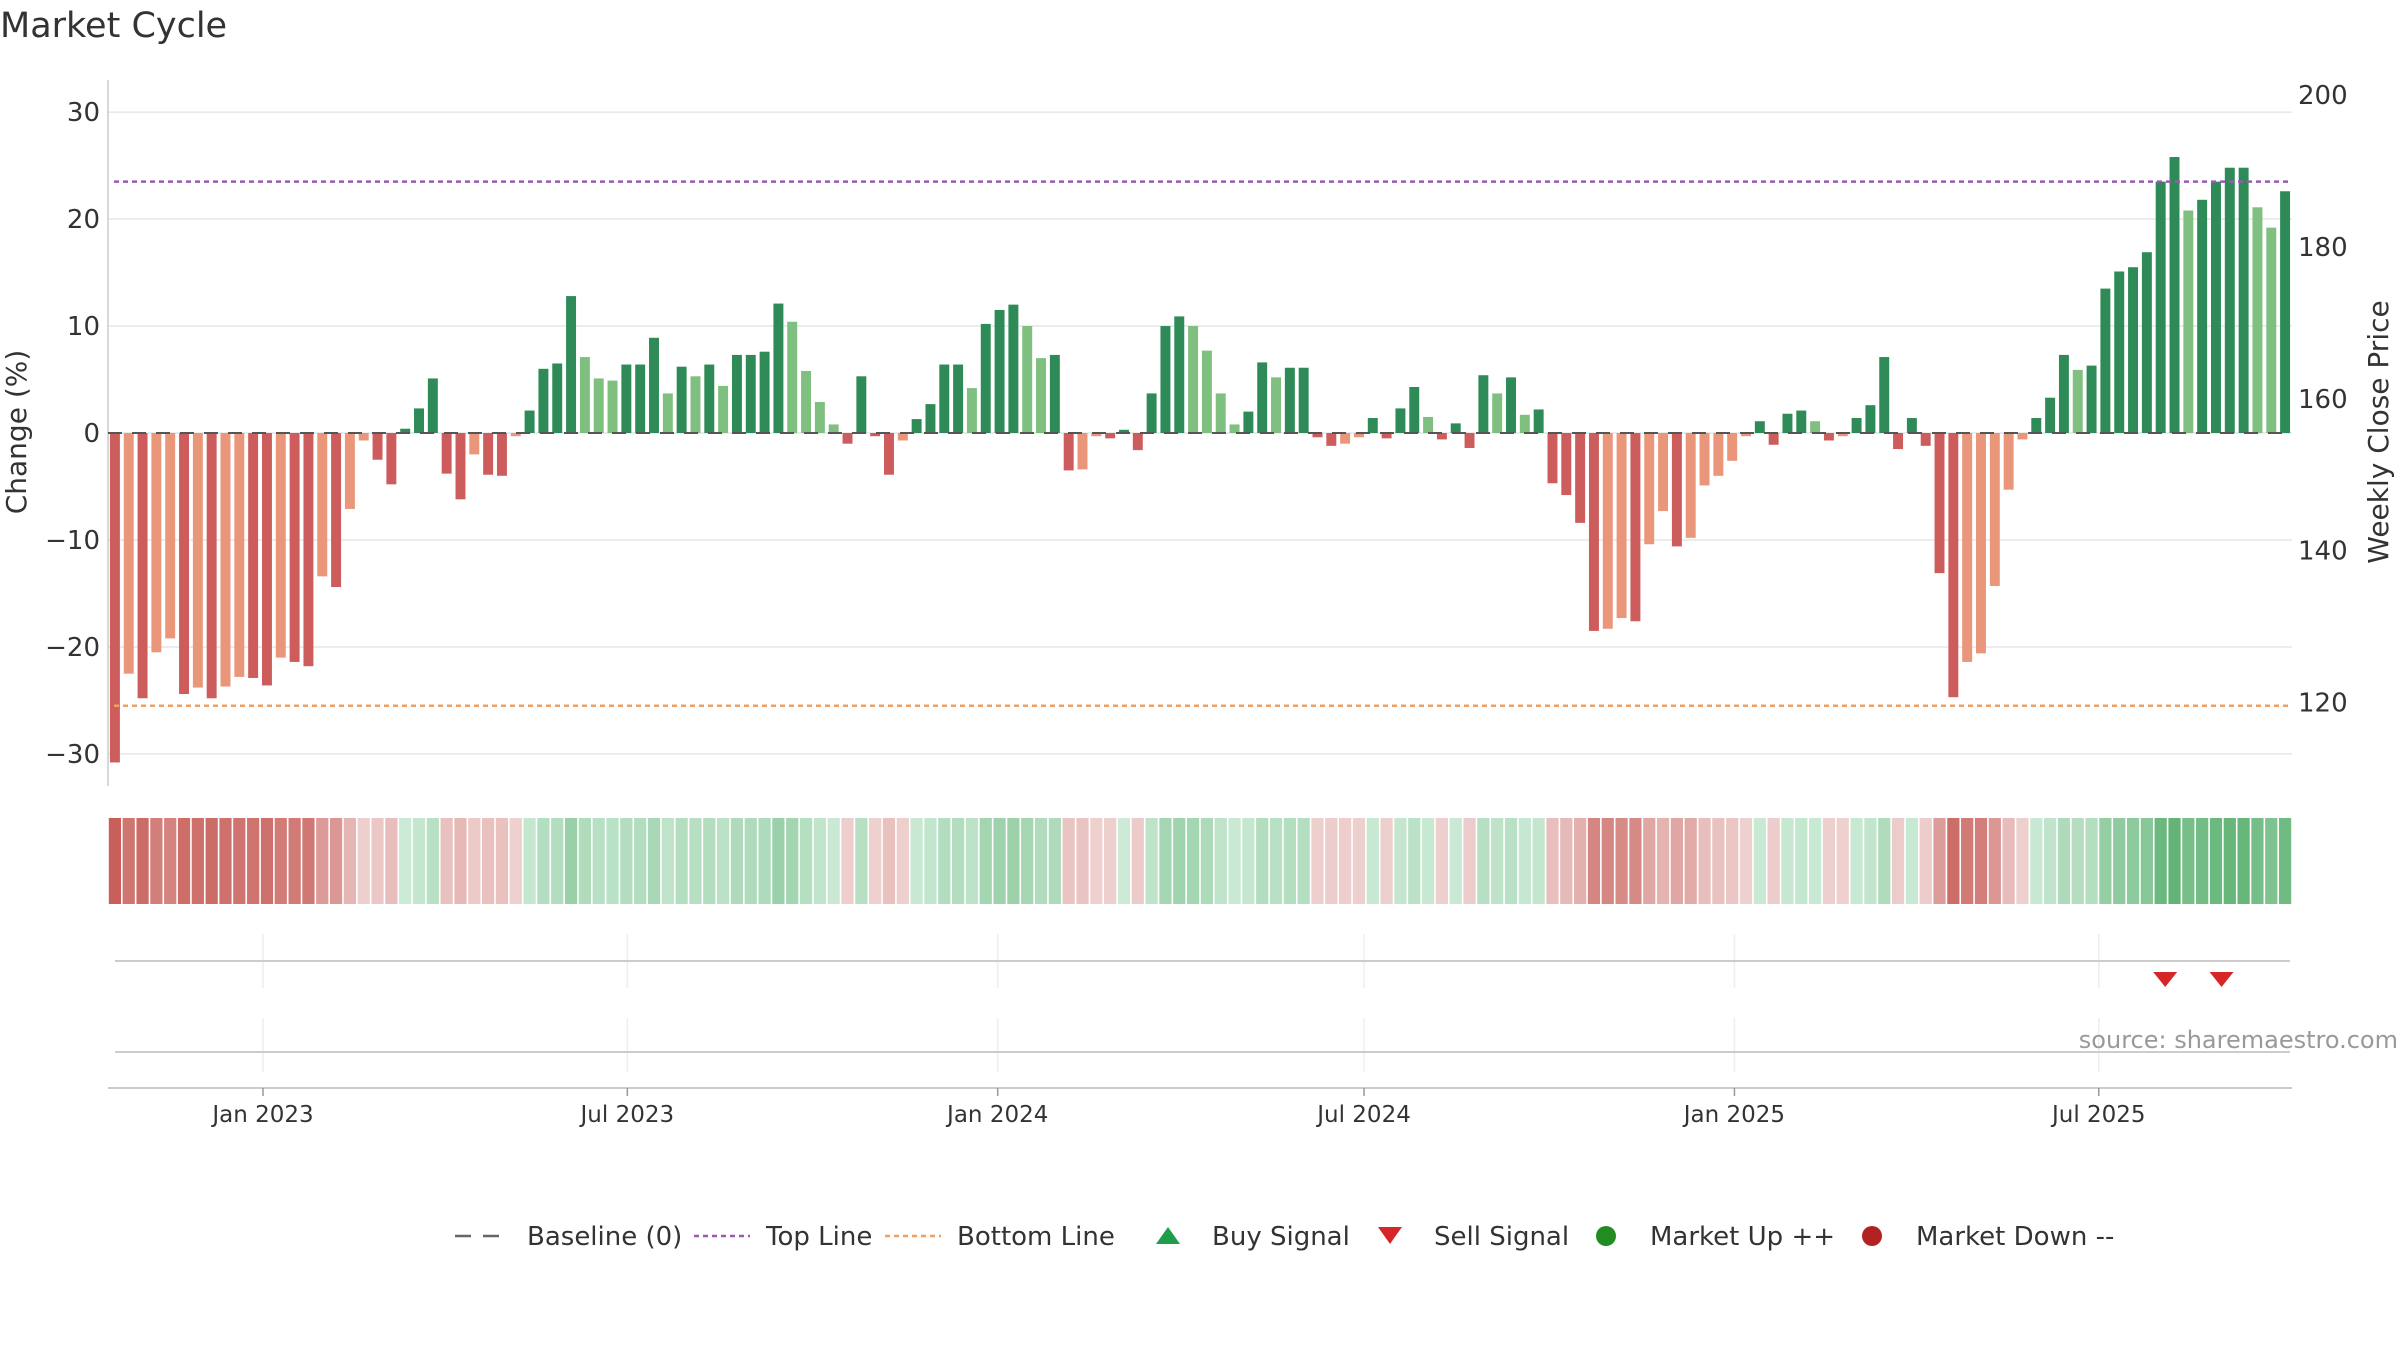 The height and width of the screenshot is (1350, 2400). I want to click on legend-label: Top Line, so click(818, 1237).